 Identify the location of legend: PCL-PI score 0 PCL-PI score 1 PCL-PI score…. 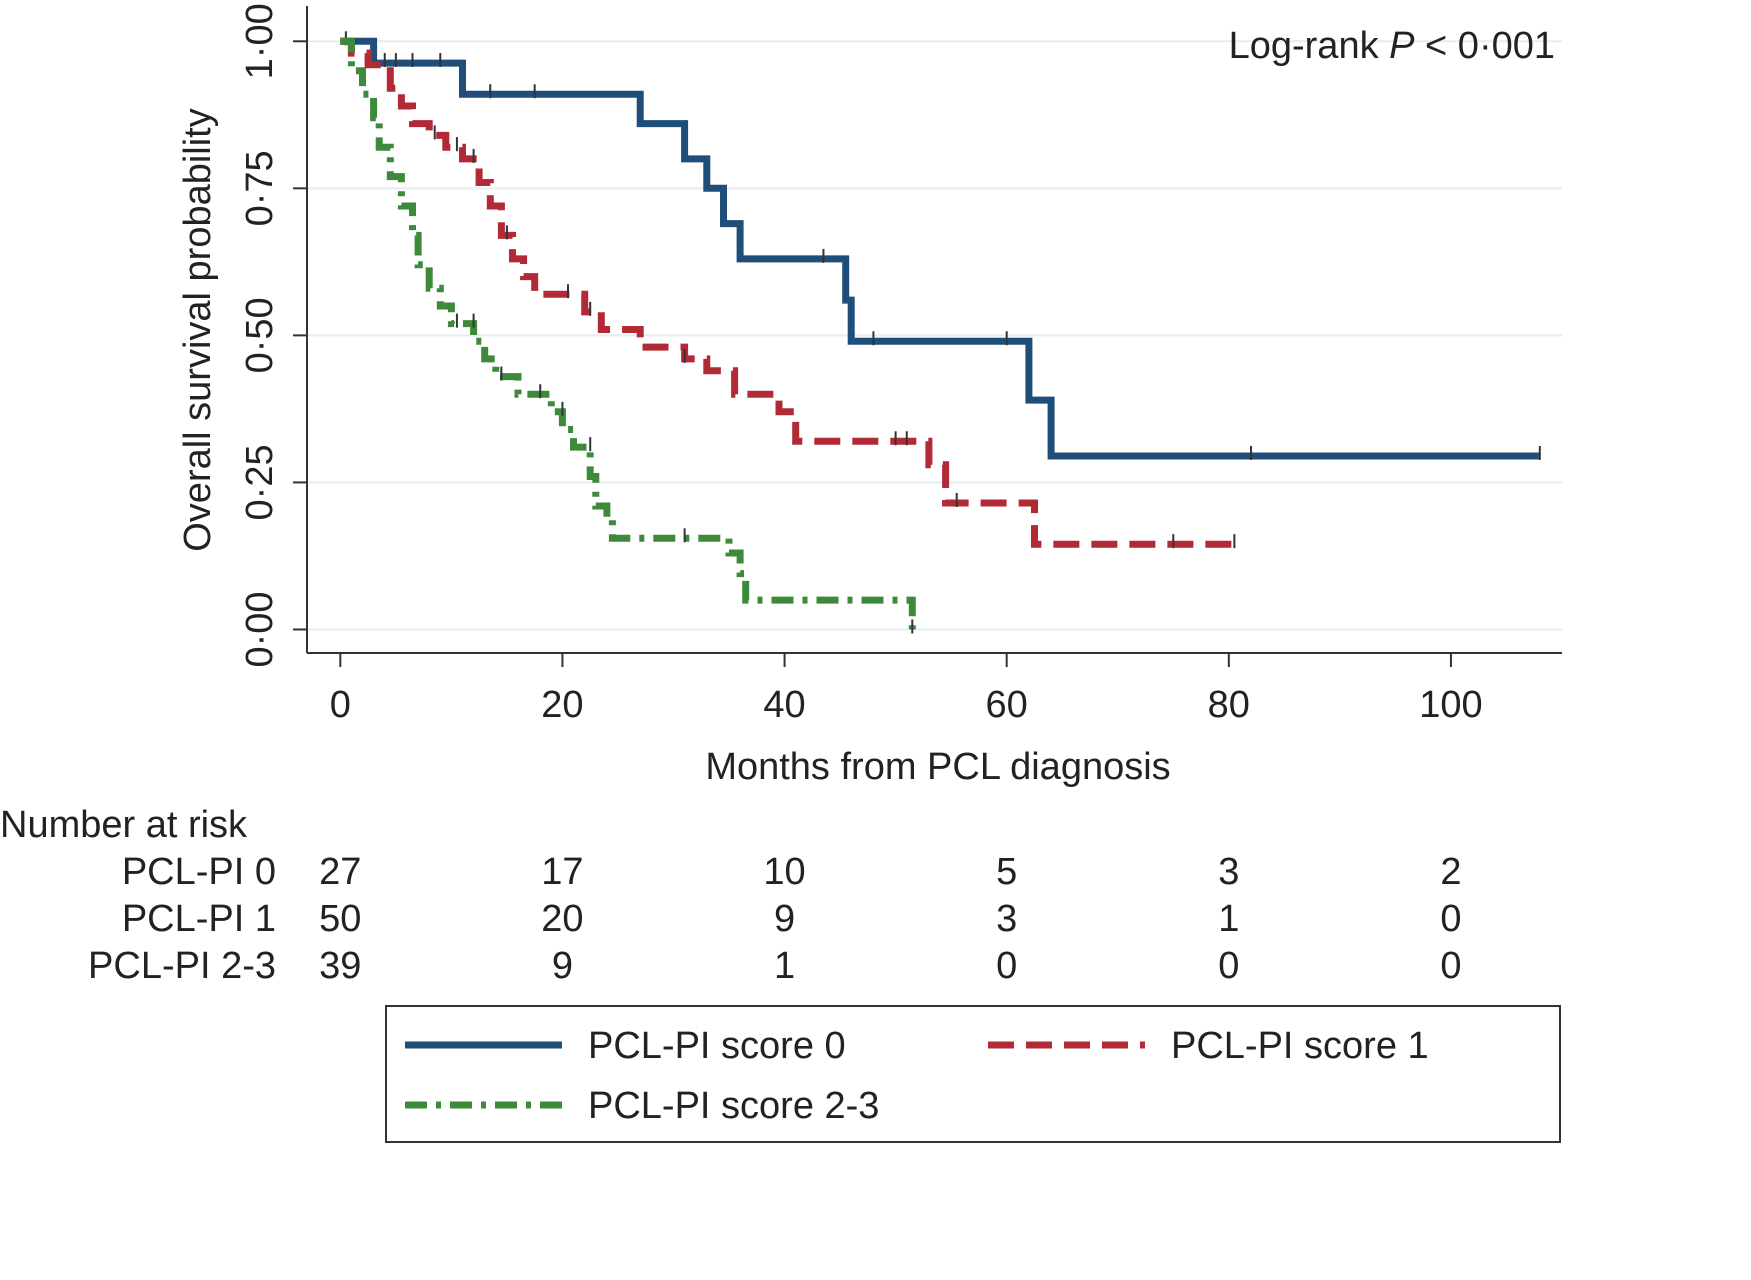
(973, 1074).